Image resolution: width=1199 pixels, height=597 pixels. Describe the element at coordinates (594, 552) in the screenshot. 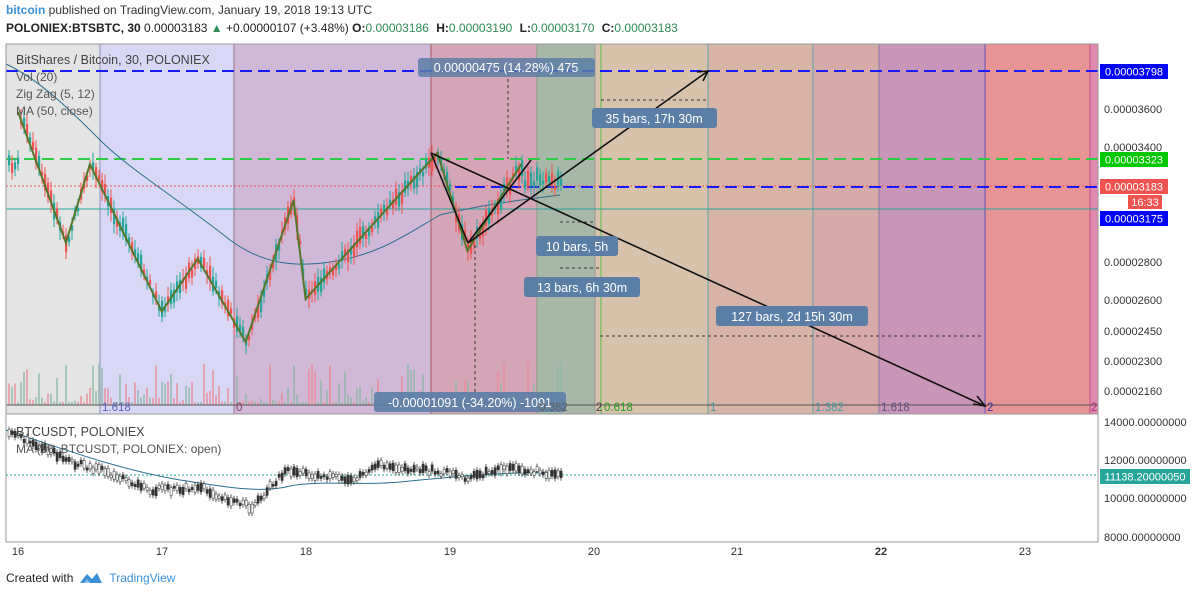

I see `time-tick: 20` at that location.